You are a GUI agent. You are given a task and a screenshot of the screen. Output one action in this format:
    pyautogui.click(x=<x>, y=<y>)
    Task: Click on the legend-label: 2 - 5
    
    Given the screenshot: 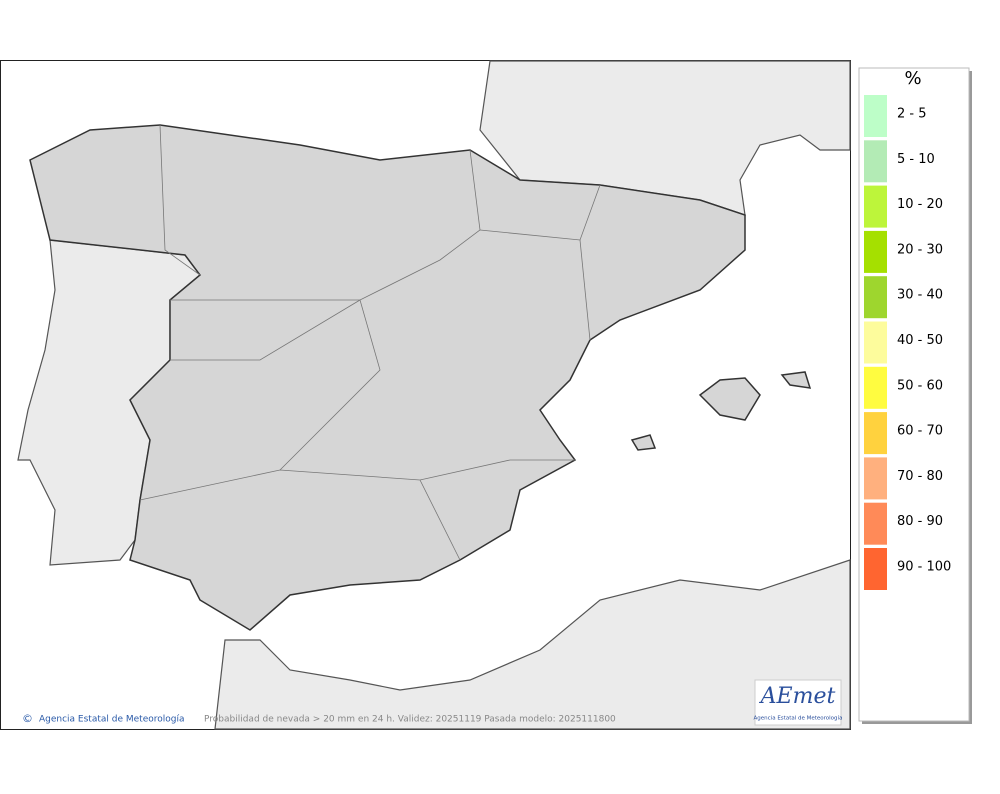 What is the action you would take?
    pyautogui.click(x=912, y=114)
    